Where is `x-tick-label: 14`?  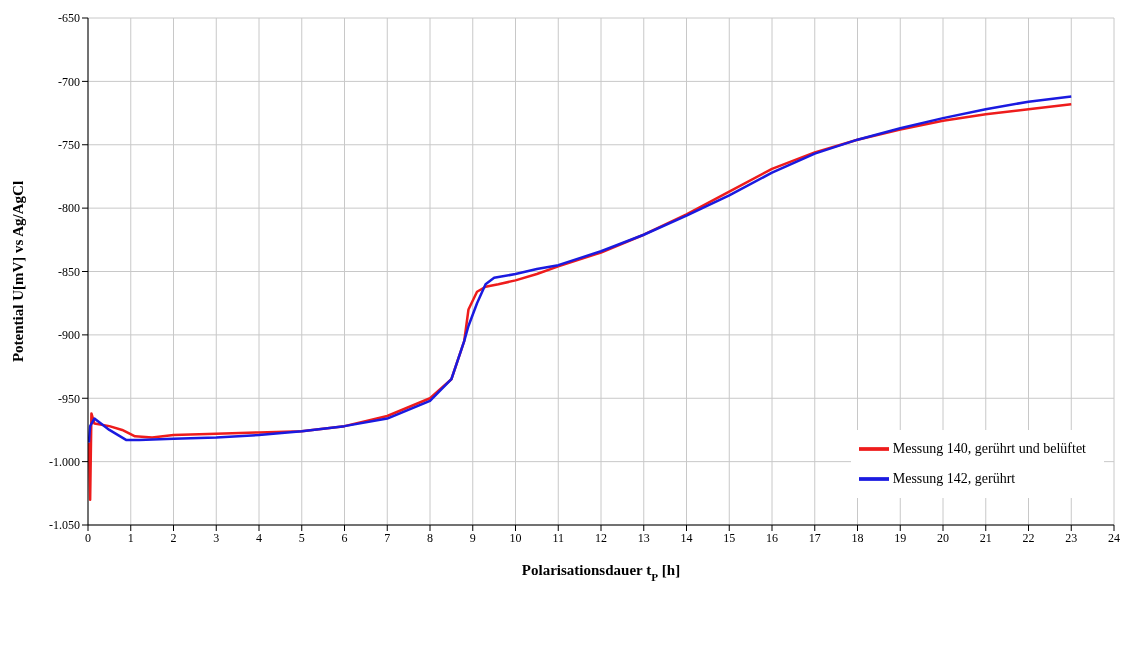
x-tick-label: 14 is located at coordinates (686, 537).